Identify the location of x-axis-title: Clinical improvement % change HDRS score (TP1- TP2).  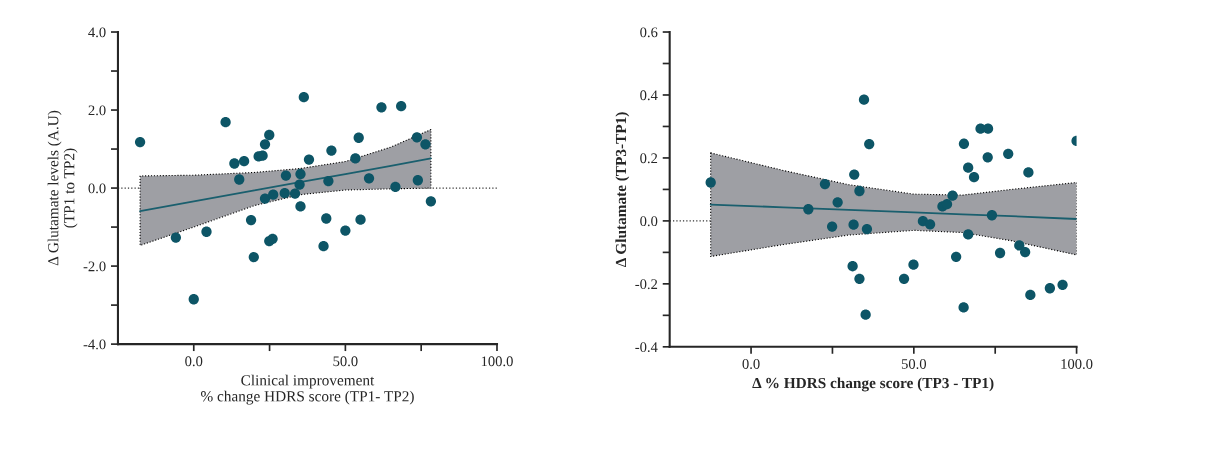
(307, 389).